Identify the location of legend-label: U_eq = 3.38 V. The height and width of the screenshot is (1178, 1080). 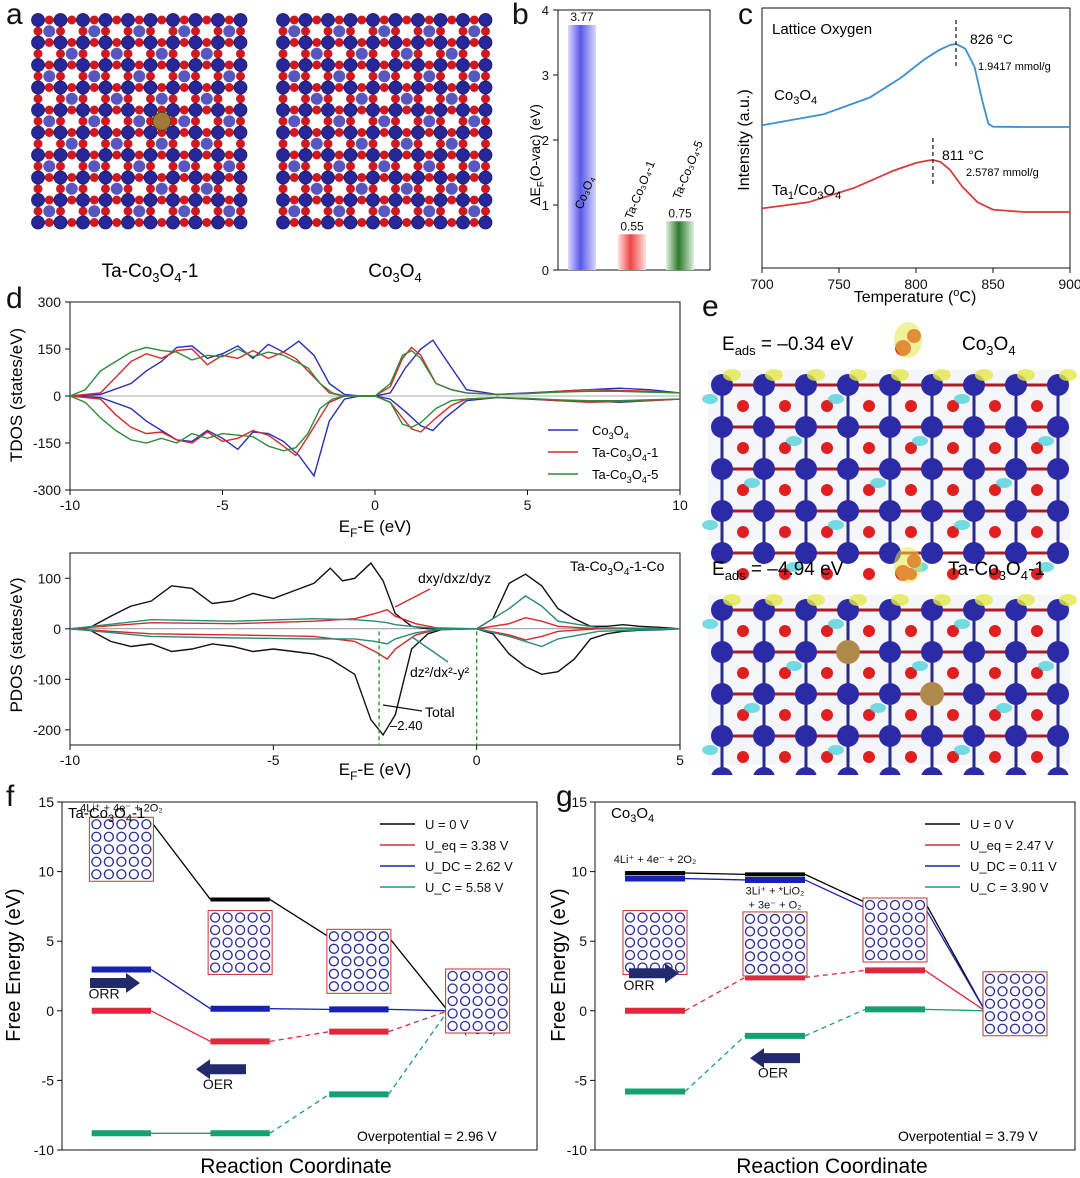
(467, 845).